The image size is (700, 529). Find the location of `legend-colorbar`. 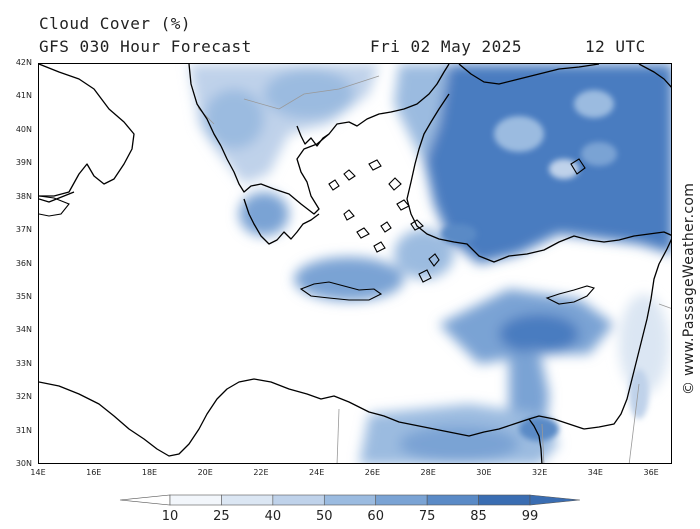

legend-colorbar is located at coordinates (350, 507).